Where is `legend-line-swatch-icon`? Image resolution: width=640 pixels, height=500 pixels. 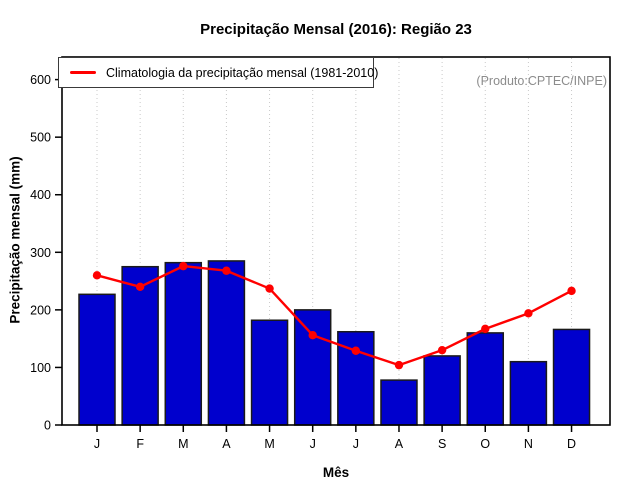 legend-line-swatch-icon is located at coordinates (83, 72).